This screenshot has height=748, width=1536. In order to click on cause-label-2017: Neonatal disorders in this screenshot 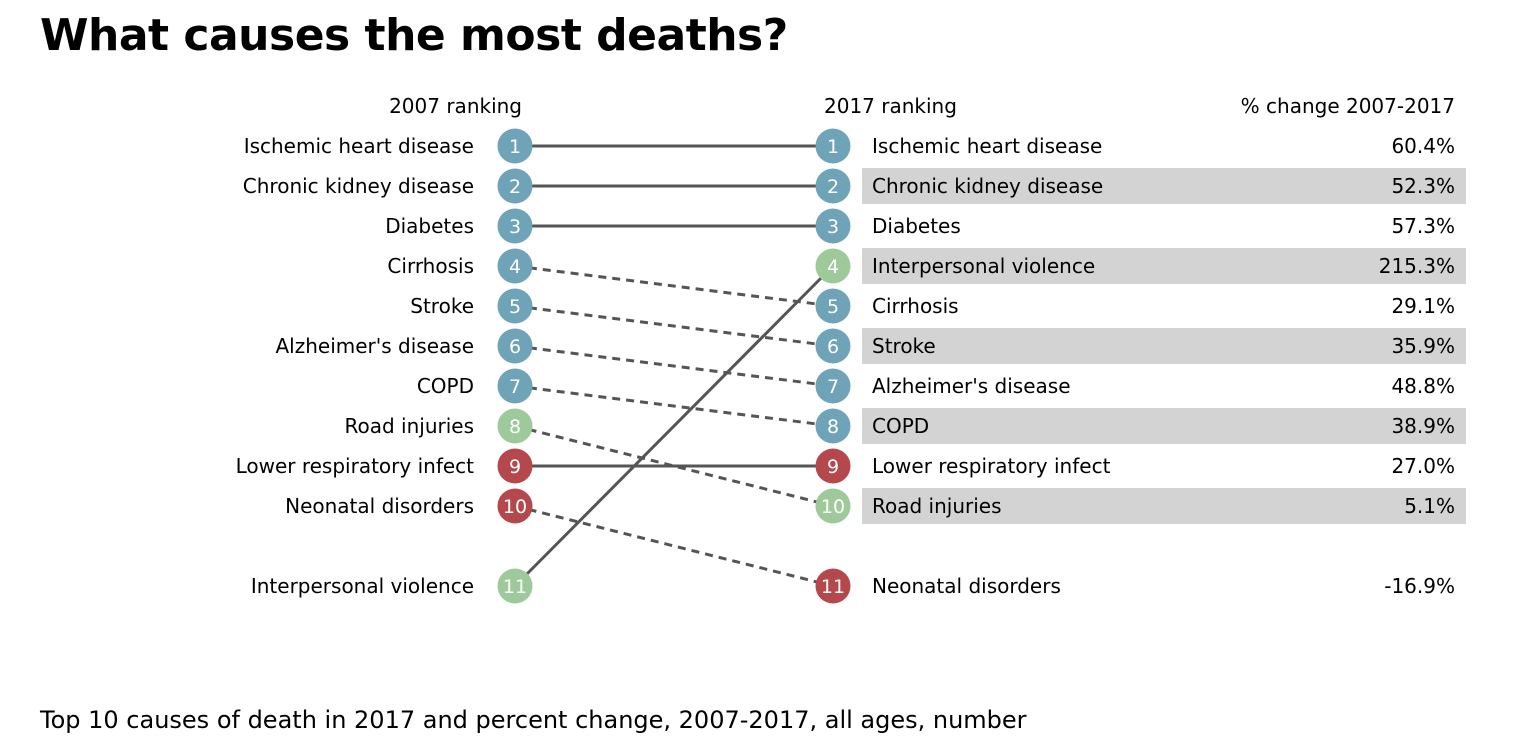, I will do `click(966, 586)`.